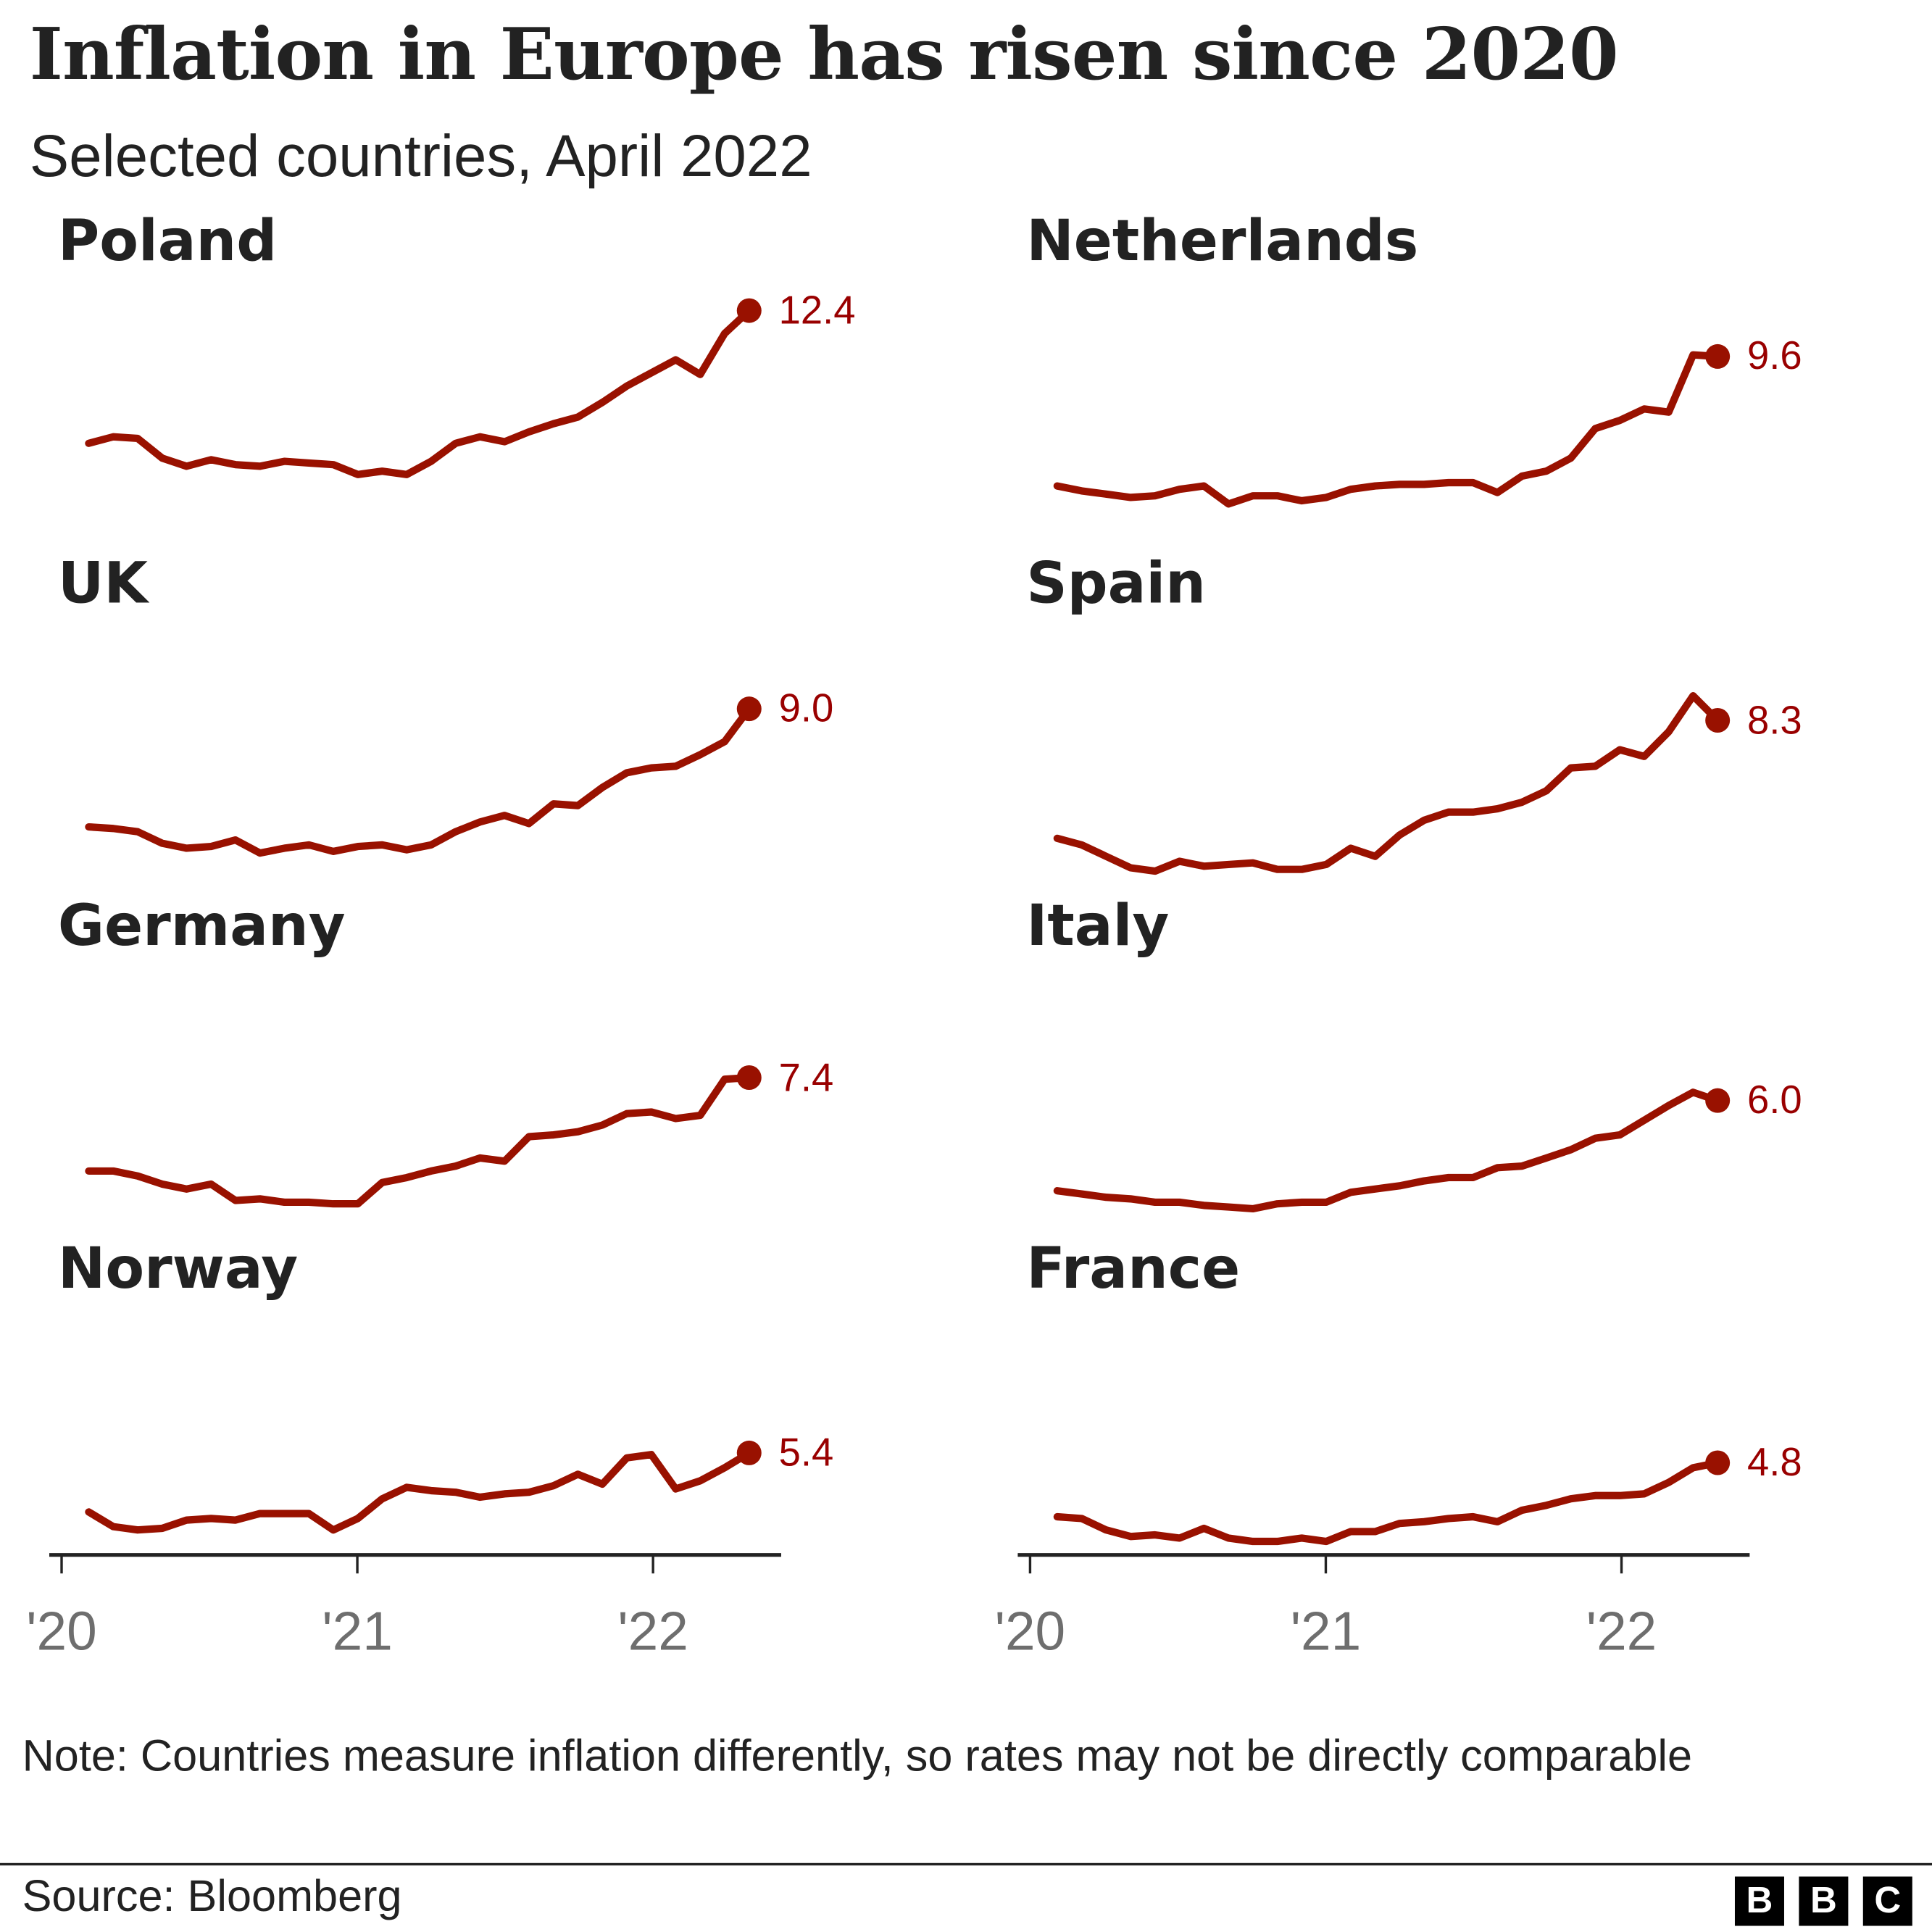 The width and height of the screenshot is (1932, 1932). Describe the element at coordinates (419, 1140) in the screenshot. I see `series-line-germany` at that location.